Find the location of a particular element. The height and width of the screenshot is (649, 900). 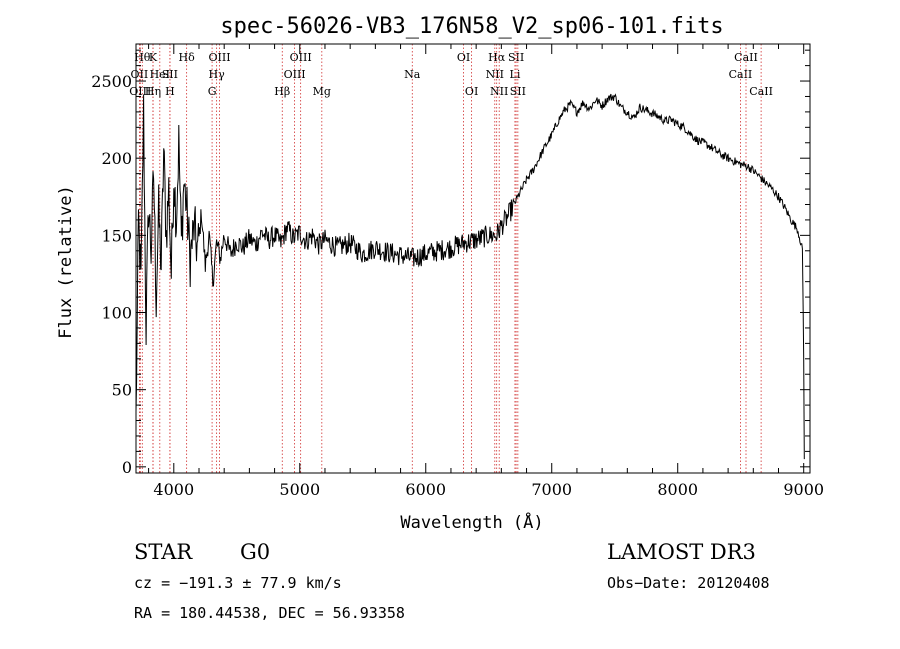

spectral-line-label-25: CaII is located at coordinates (741, 74).